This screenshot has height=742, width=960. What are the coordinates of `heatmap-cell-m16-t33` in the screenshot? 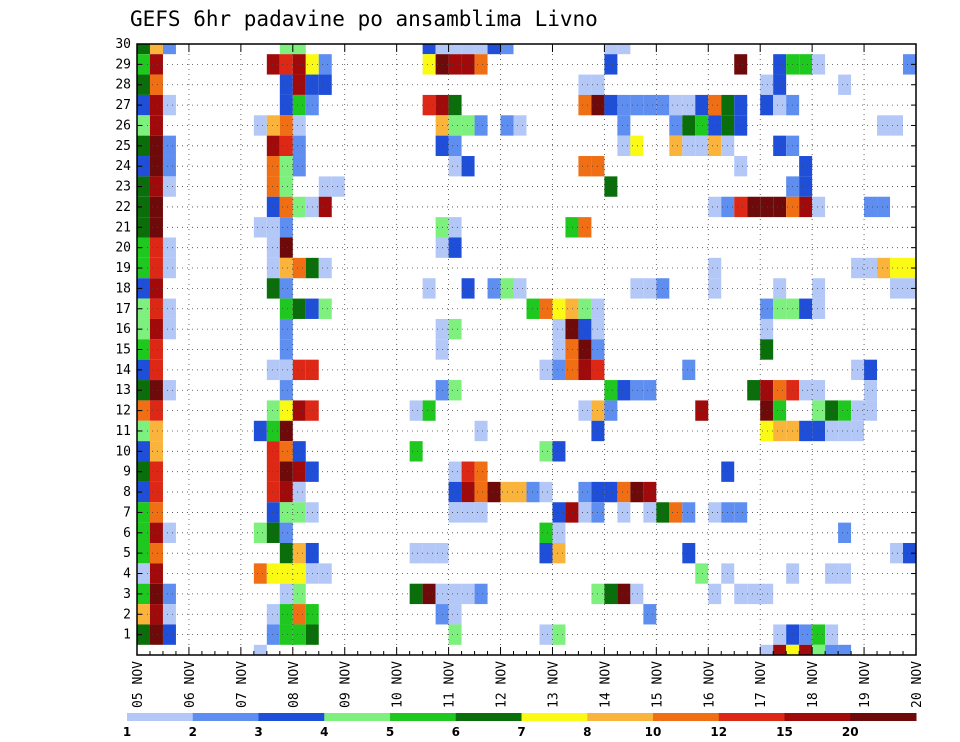 It's located at (572, 329).